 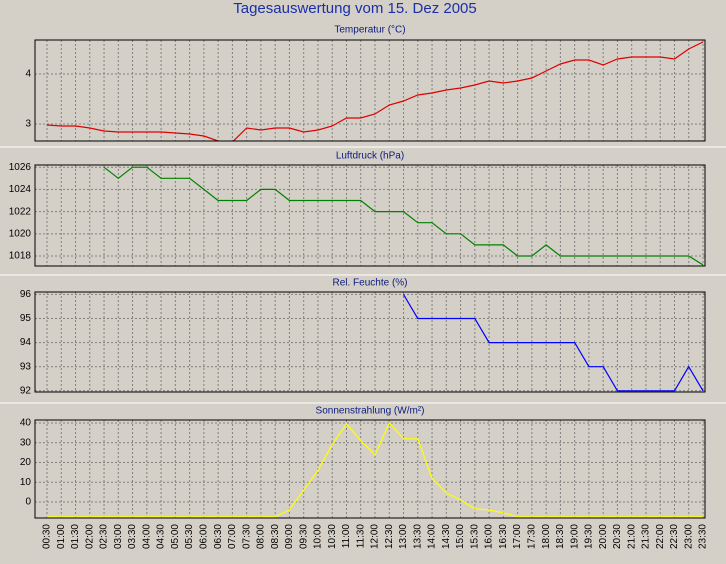 I want to click on x-tick-label: 14:00, so click(x=432, y=536).